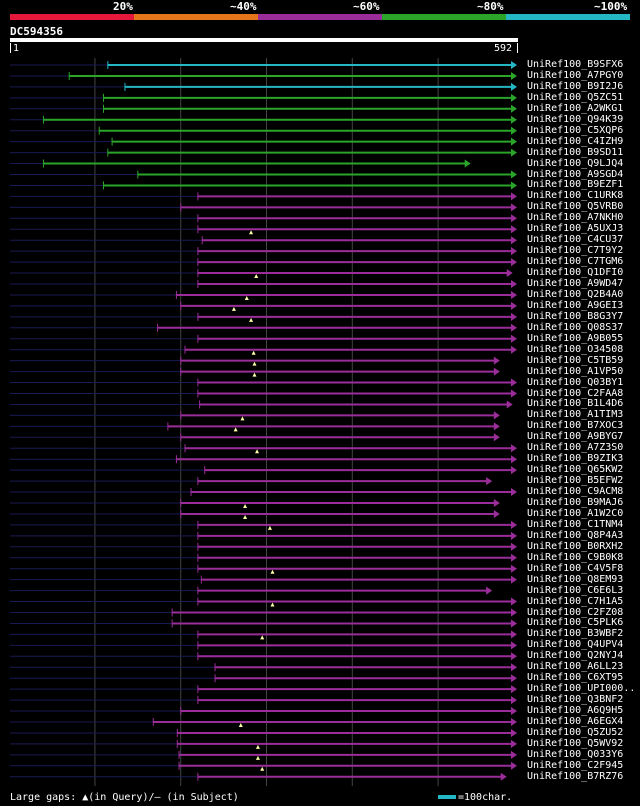 This screenshot has width=640, height=806. I want to click on hit-label: UniRef100_Q5VRB0, so click(575, 207).